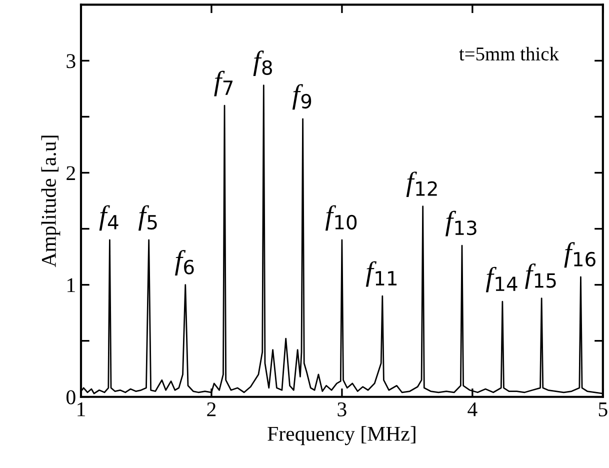 Image resolution: width=609 pixels, height=468 pixels. Describe the element at coordinates (461, 223) in the screenshot. I see `annotation: f$_{13}$` at that location.